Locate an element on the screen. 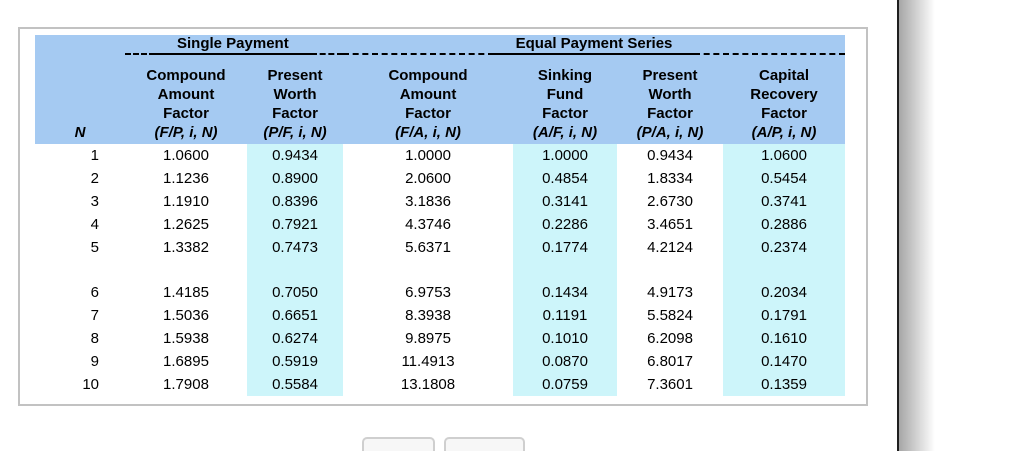 Image resolution: width=1024 pixels, height=451 pixels. column-header-line: Capital is located at coordinates (784, 75).